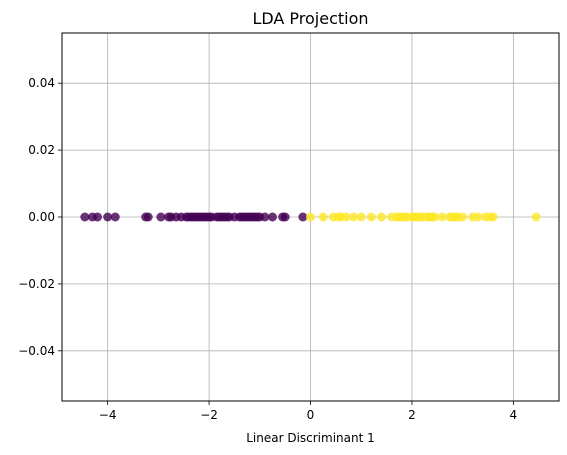 The height and width of the screenshot is (455, 567). What do you see at coordinates (41, 150) in the screenshot?
I see `y-tick-label: 0.02` at bounding box center [41, 150].